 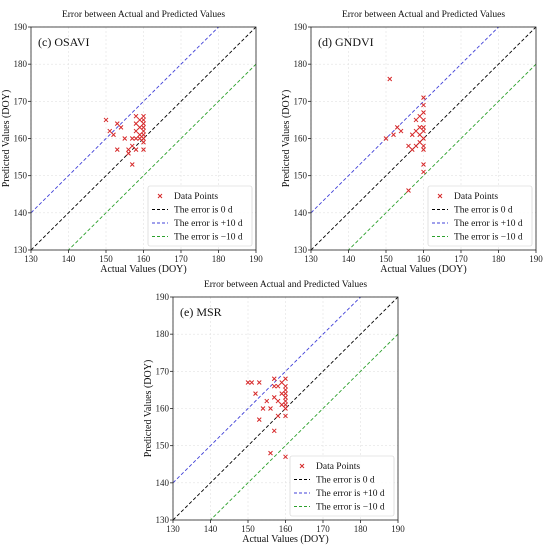 I want to click on y-tick-label: 140, so click(x=21, y=213).